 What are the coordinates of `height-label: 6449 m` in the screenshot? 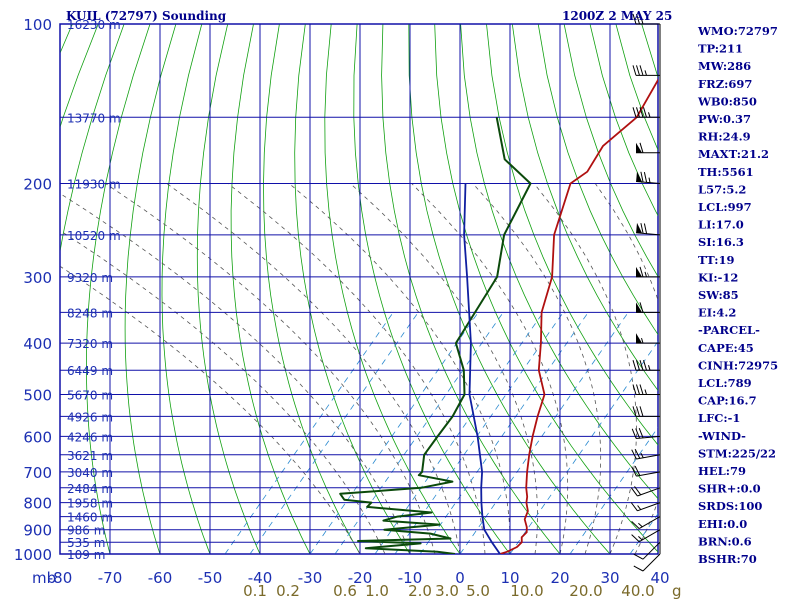 It's located at (90, 371).